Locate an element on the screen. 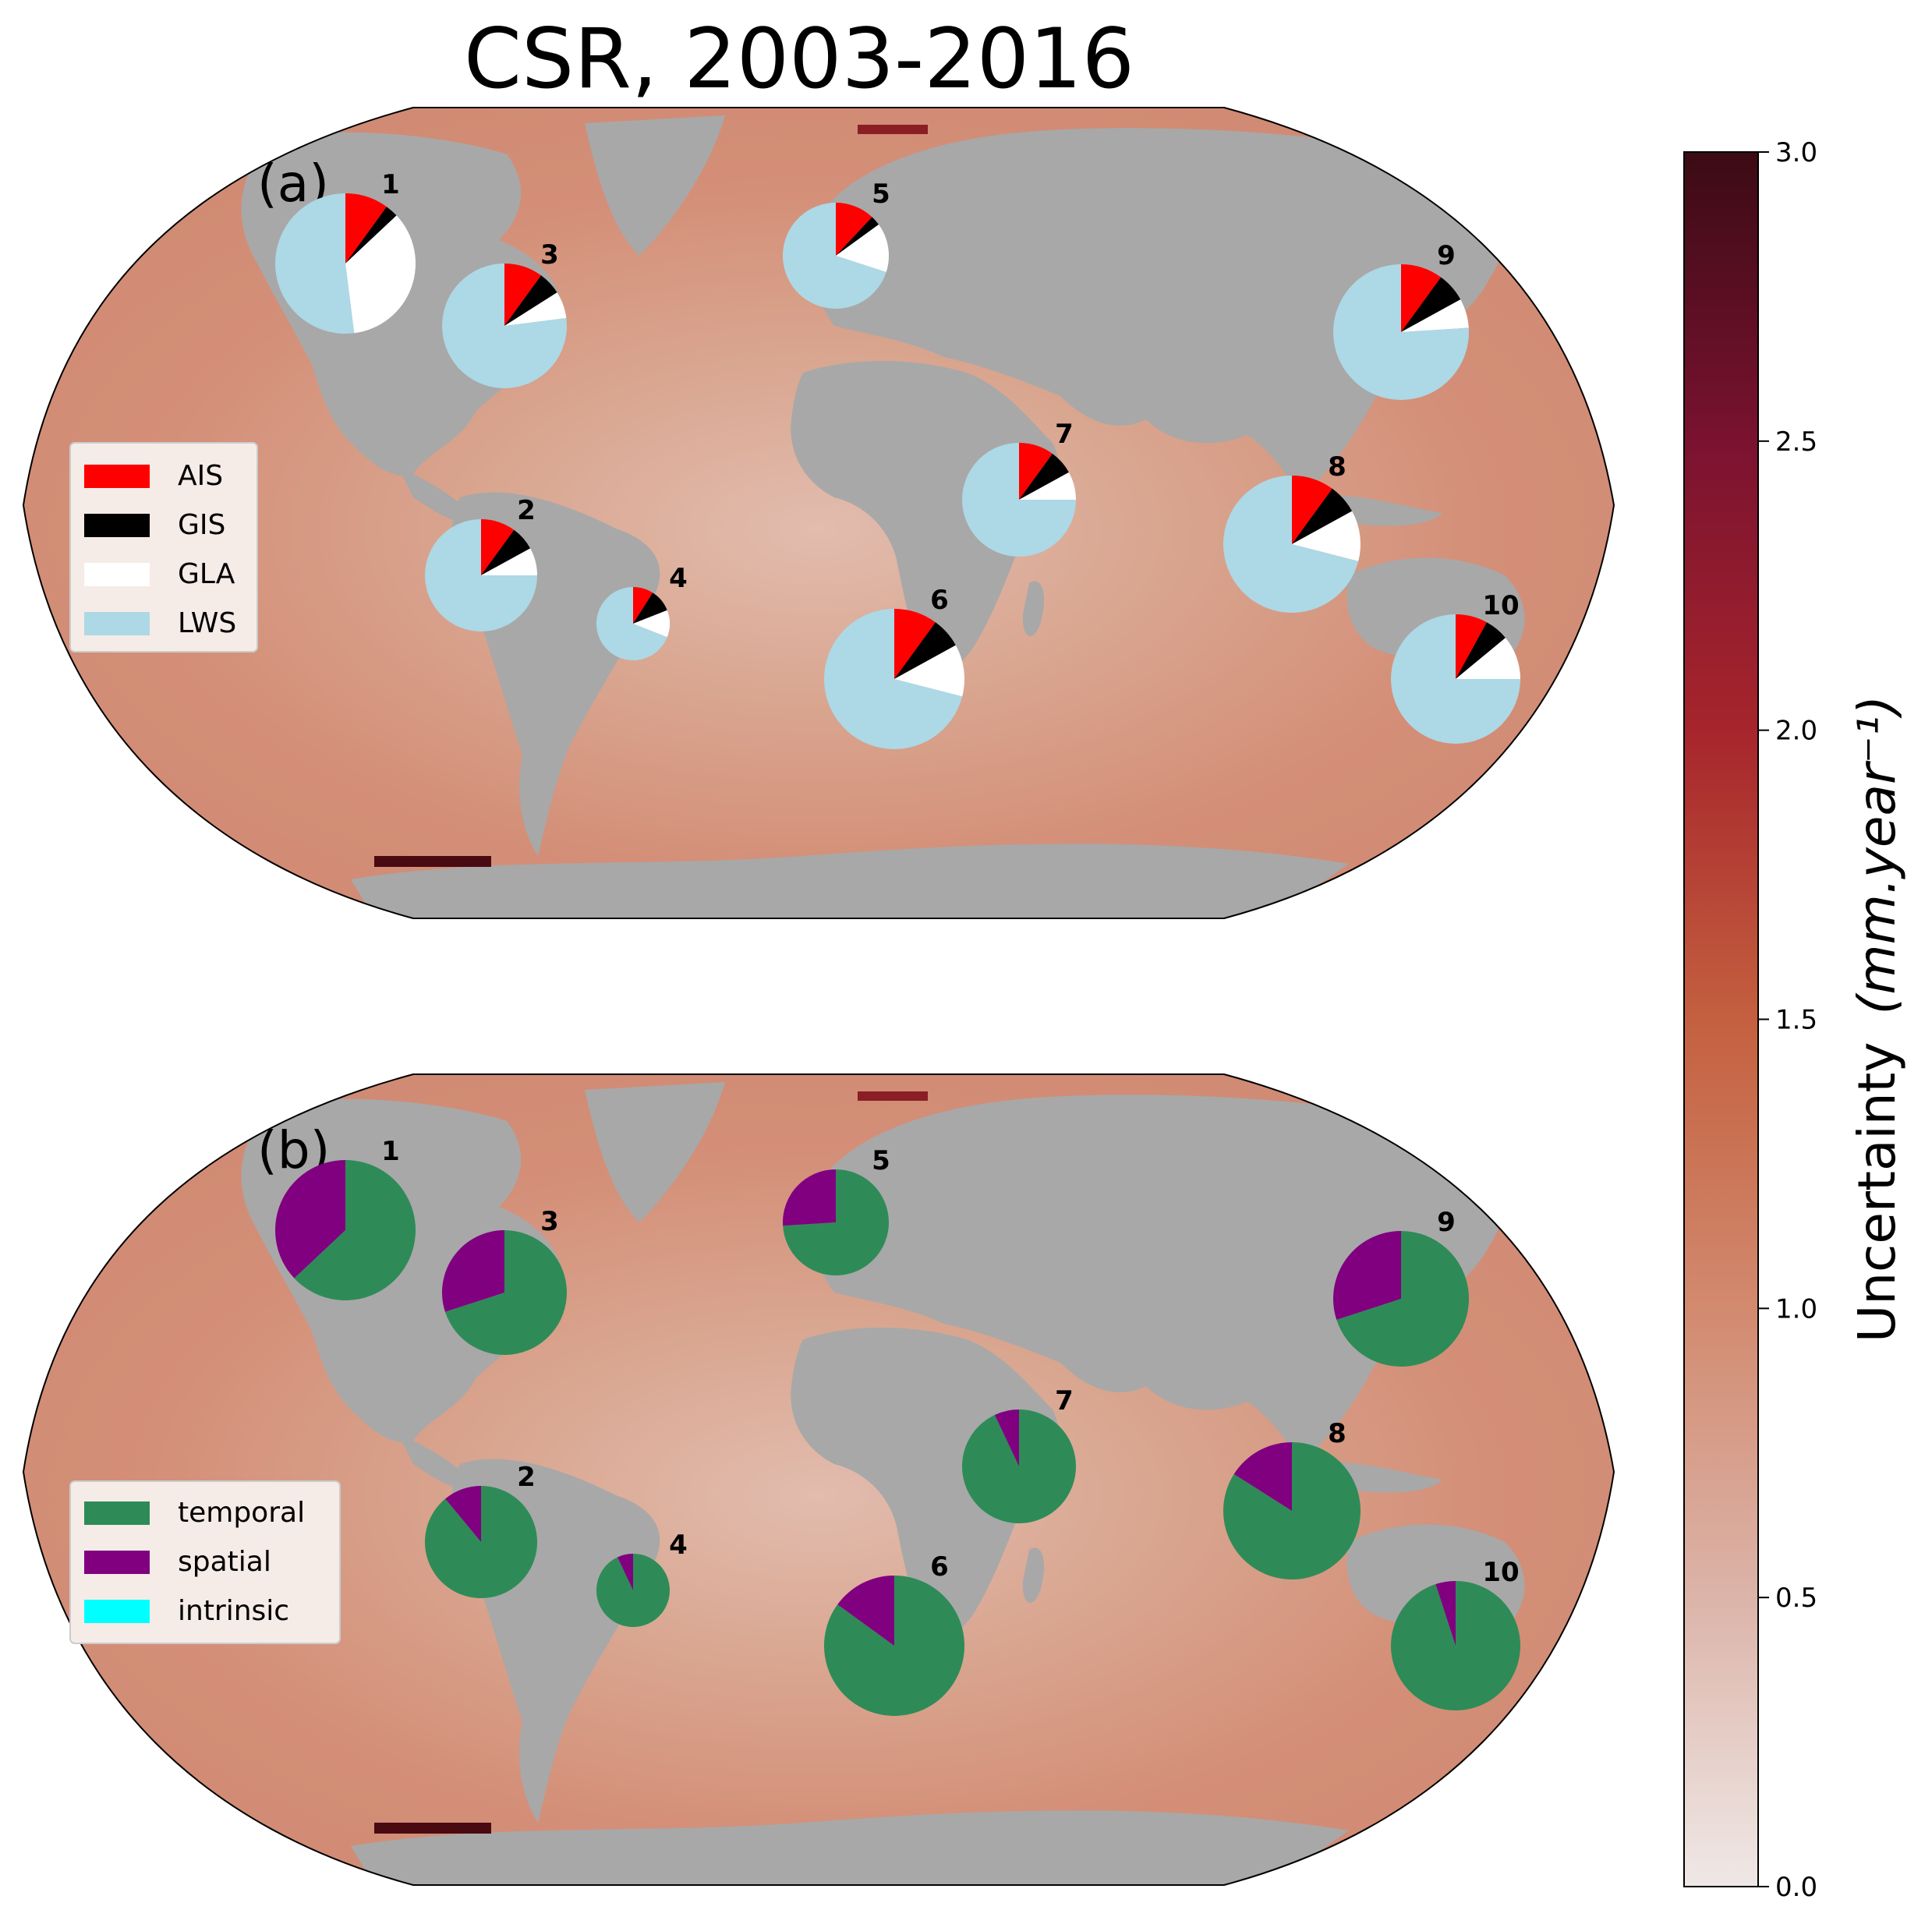 This screenshot has width=1932, height=1917. pie-region-3-a: 3 is located at coordinates (505, 313).